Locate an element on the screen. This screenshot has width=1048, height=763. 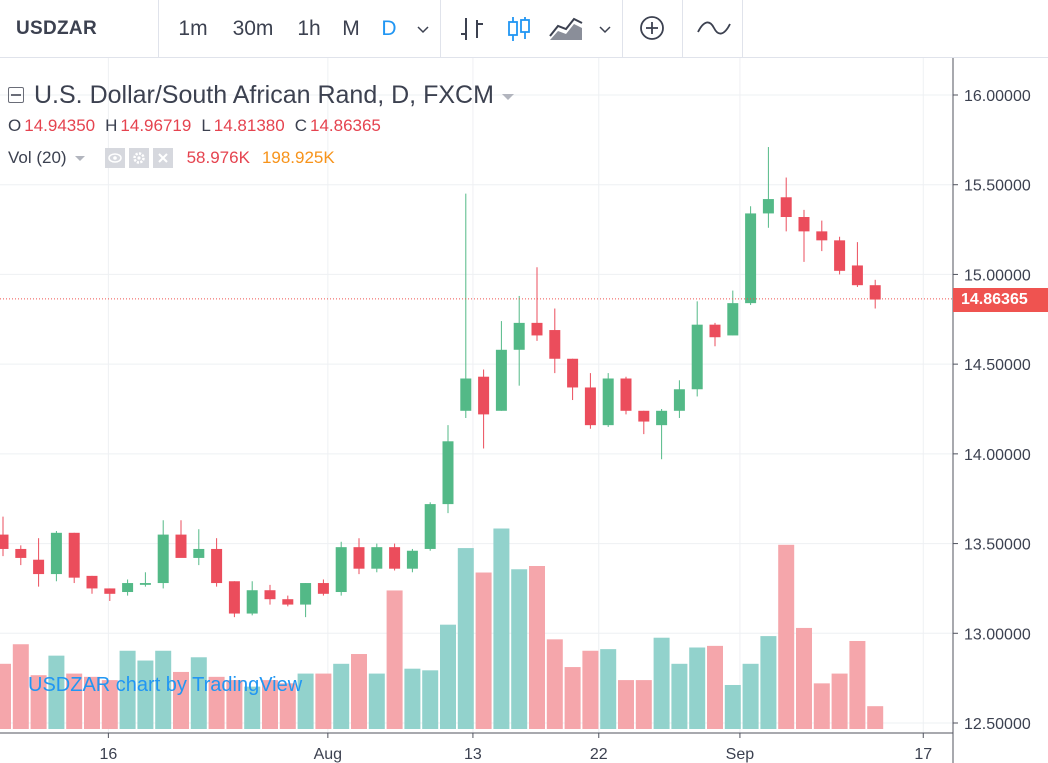
low-label: L is located at coordinates (206, 125).